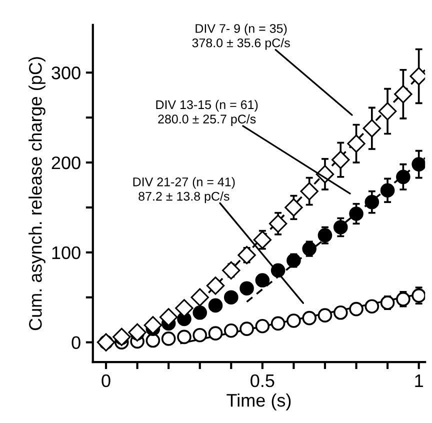 The width and height of the screenshot is (432, 423). Describe the element at coordinates (66, 253) in the screenshot. I see `y-tick-label: 100` at that location.